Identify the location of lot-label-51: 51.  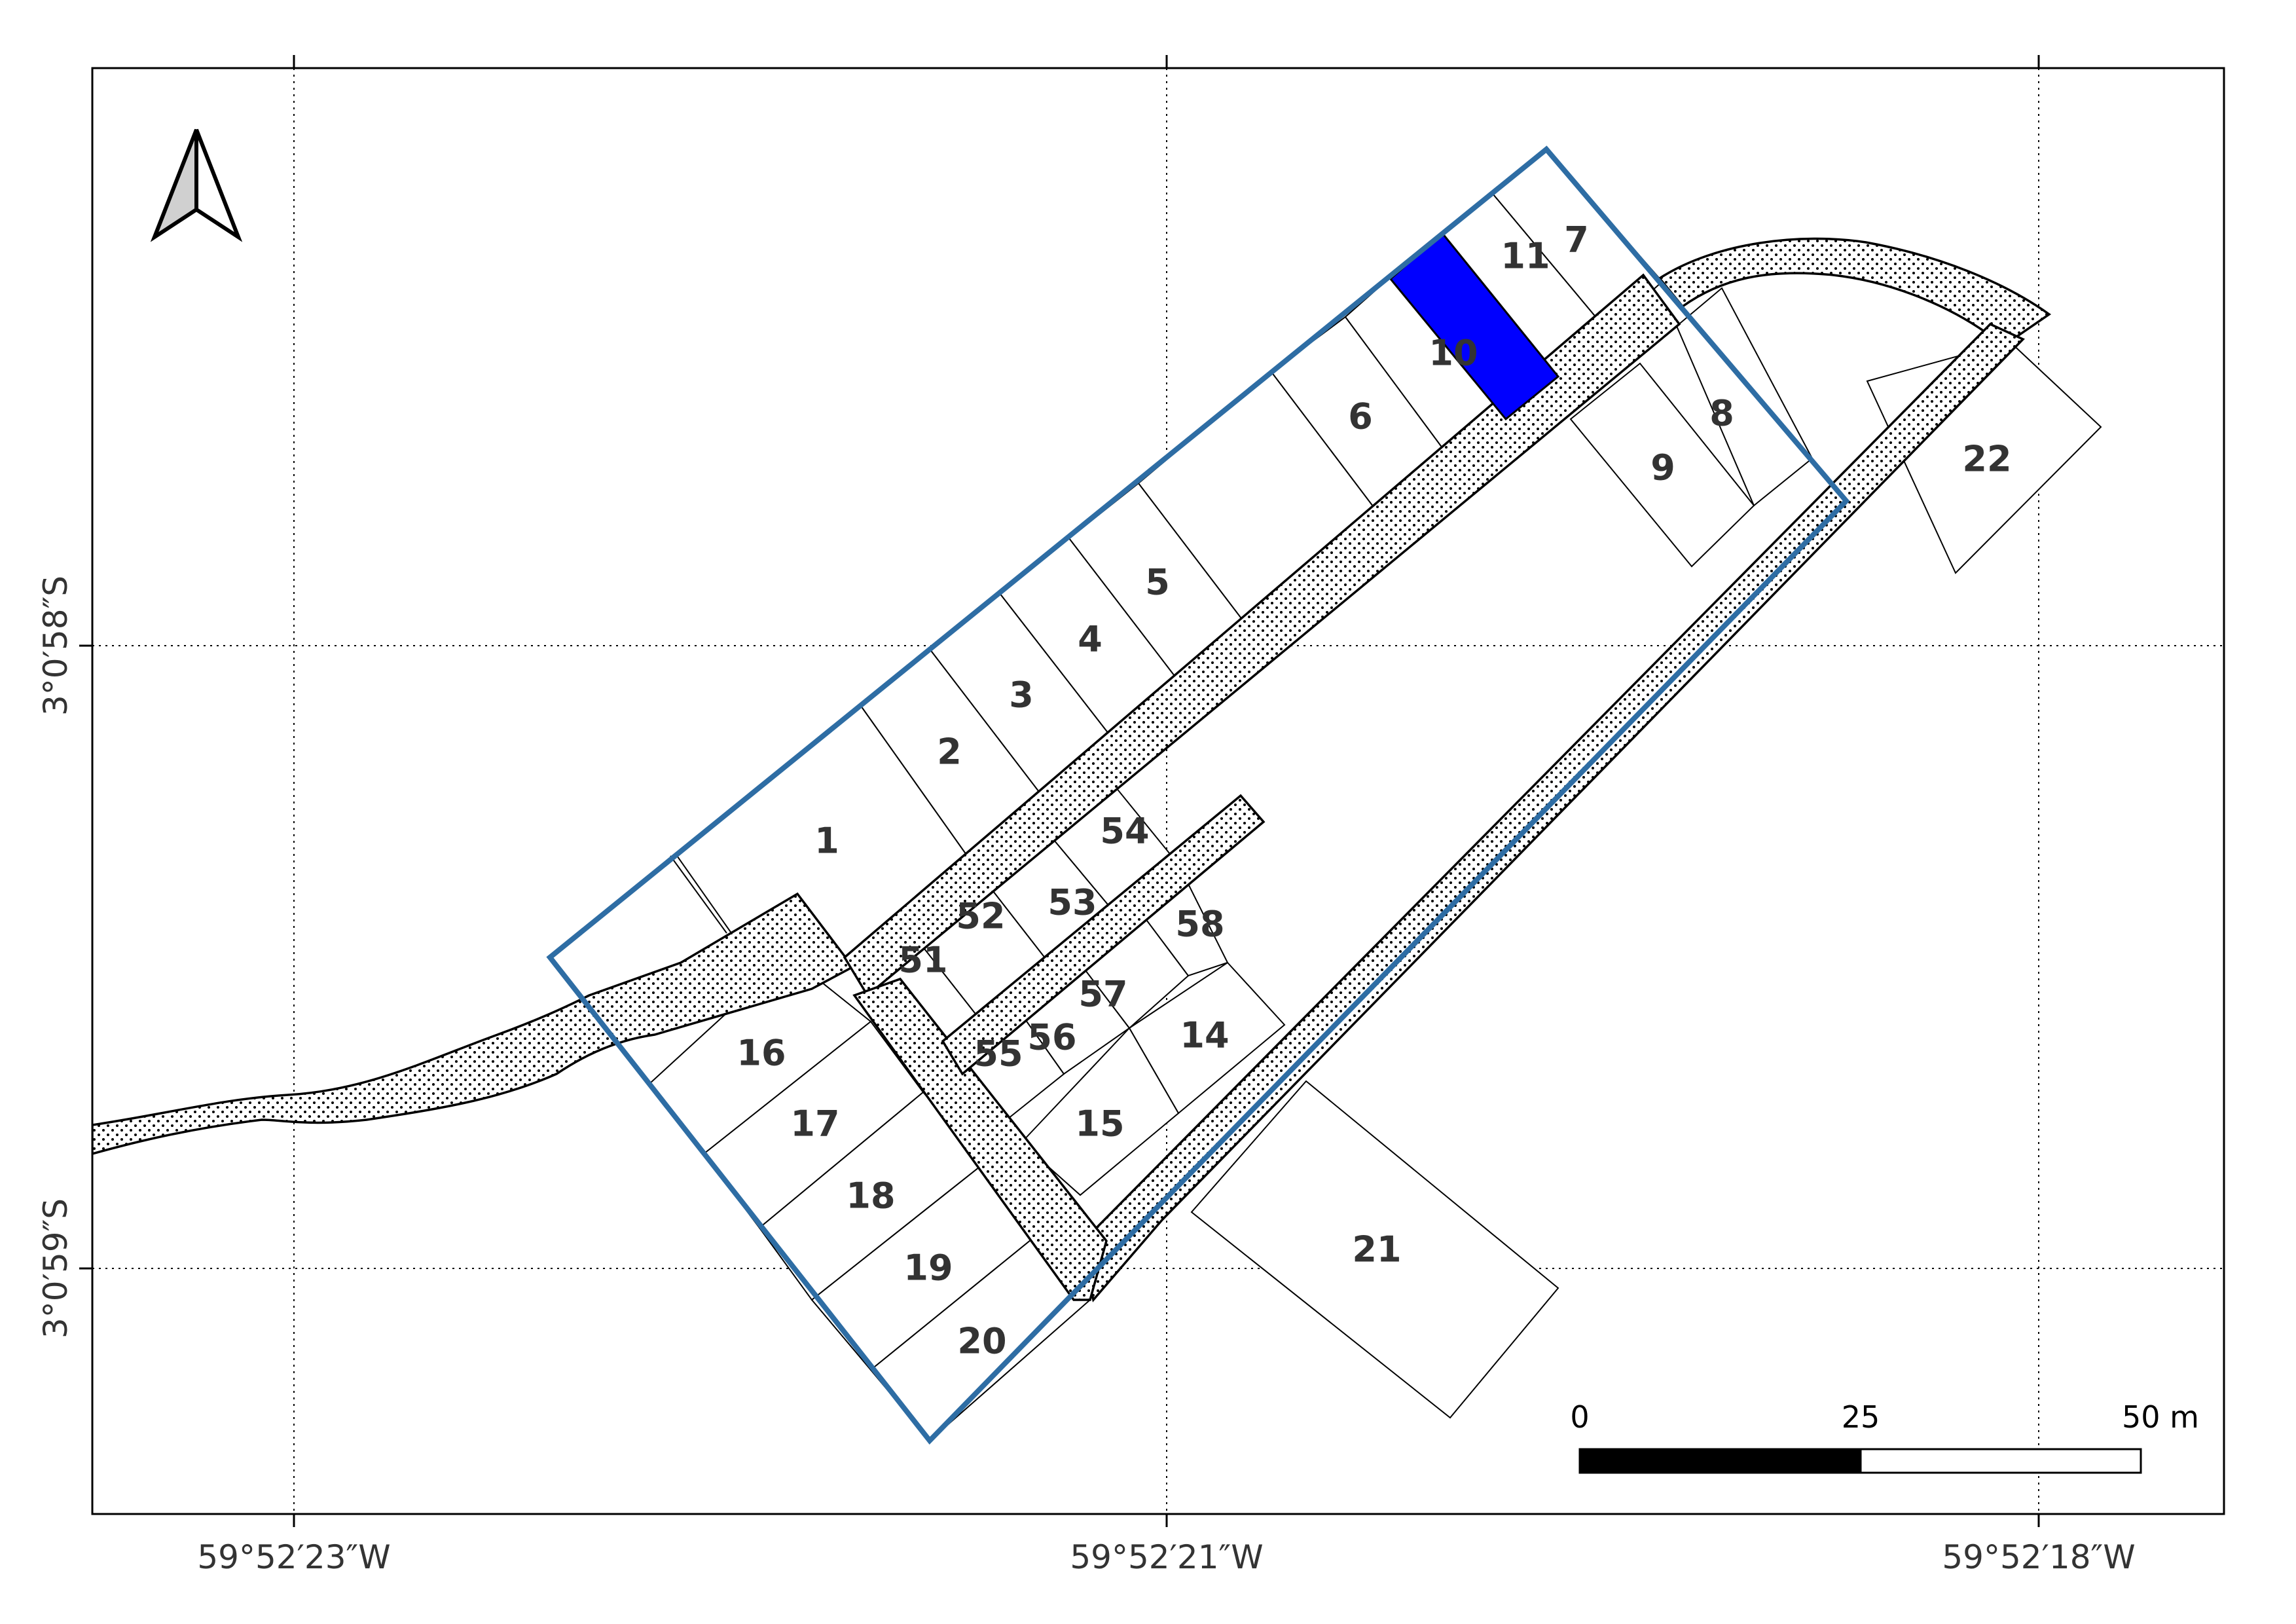
(922, 960).